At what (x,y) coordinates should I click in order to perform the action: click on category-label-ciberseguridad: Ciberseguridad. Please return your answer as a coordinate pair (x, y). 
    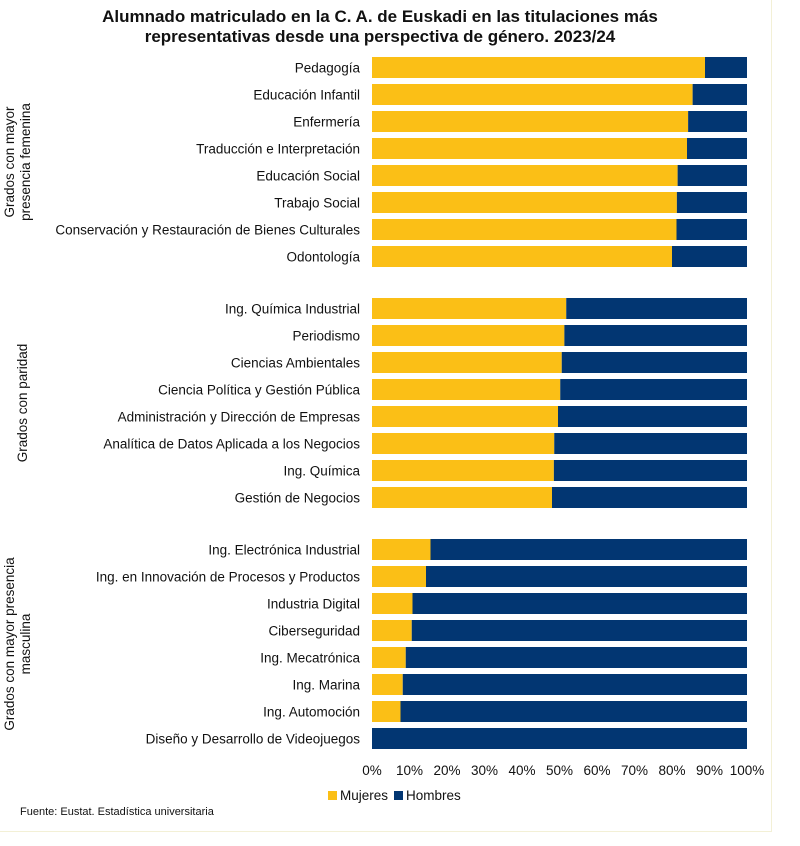
    Looking at the image, I should click on (314, 631).